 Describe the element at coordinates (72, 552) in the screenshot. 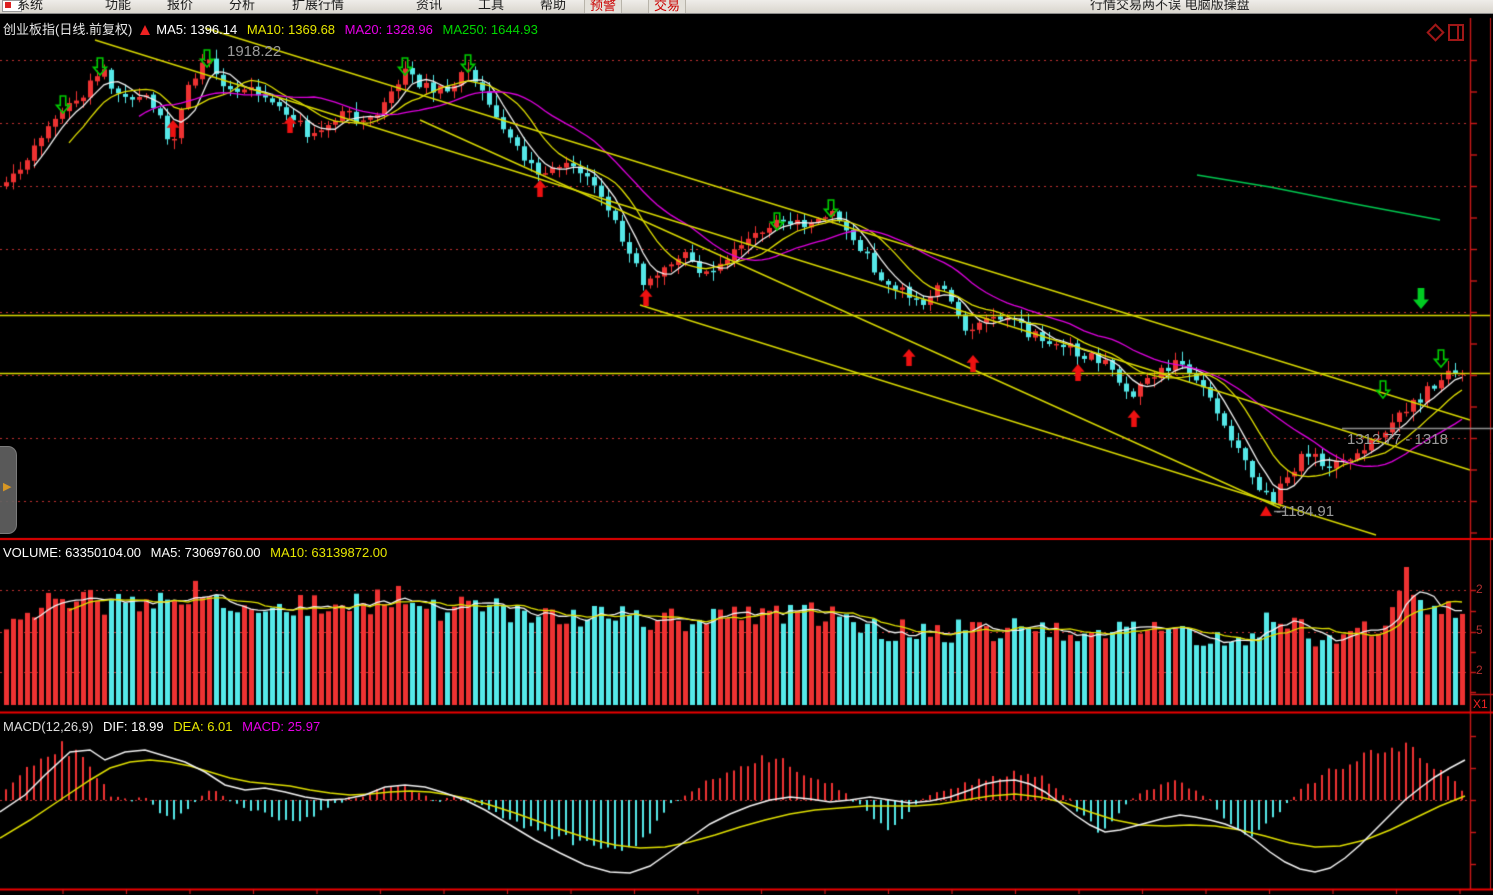

I see `volume-value: VOLUME: 63350104.00` at that location.